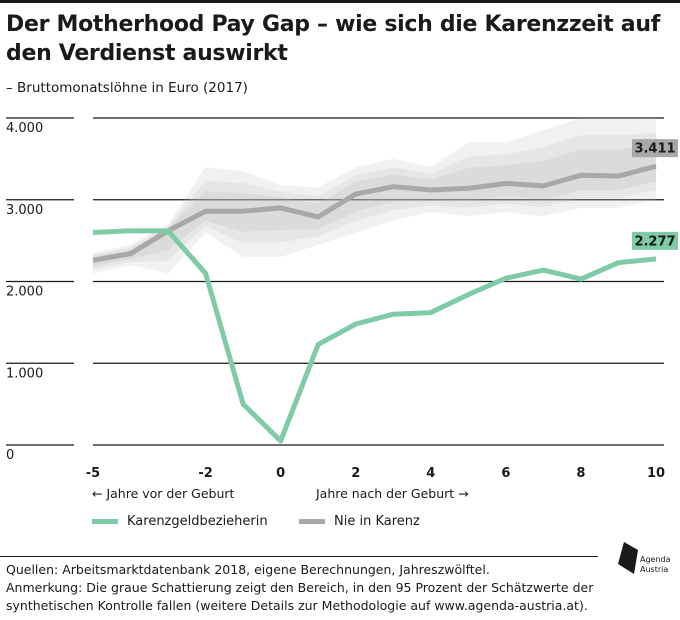 The width and height of the screenshot is (680, 620). I want to click on legend-item-nie-in-karenz: Nie in Karenz, so click(359, 521).